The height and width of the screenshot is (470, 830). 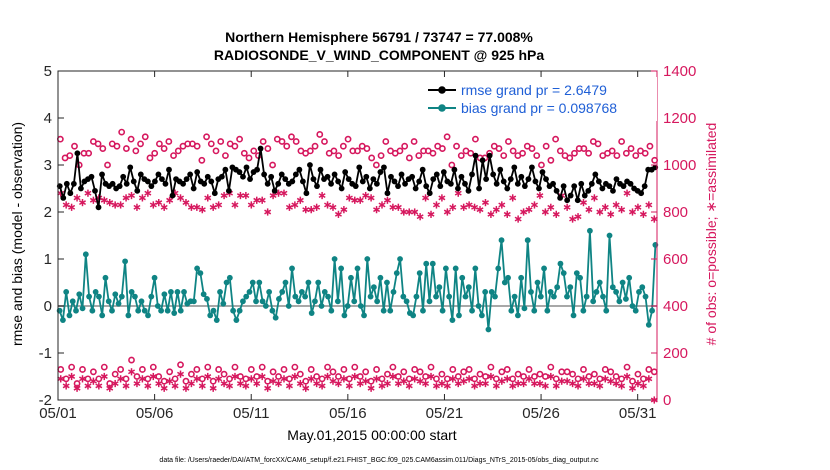 I want to click on x-tick-label: 05/31, so click(x=638, y=413).